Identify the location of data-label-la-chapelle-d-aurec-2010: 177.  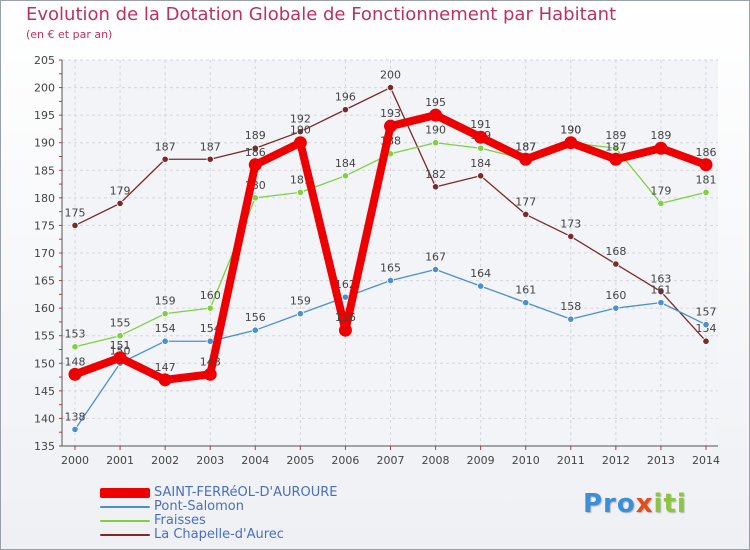
(525, 201).